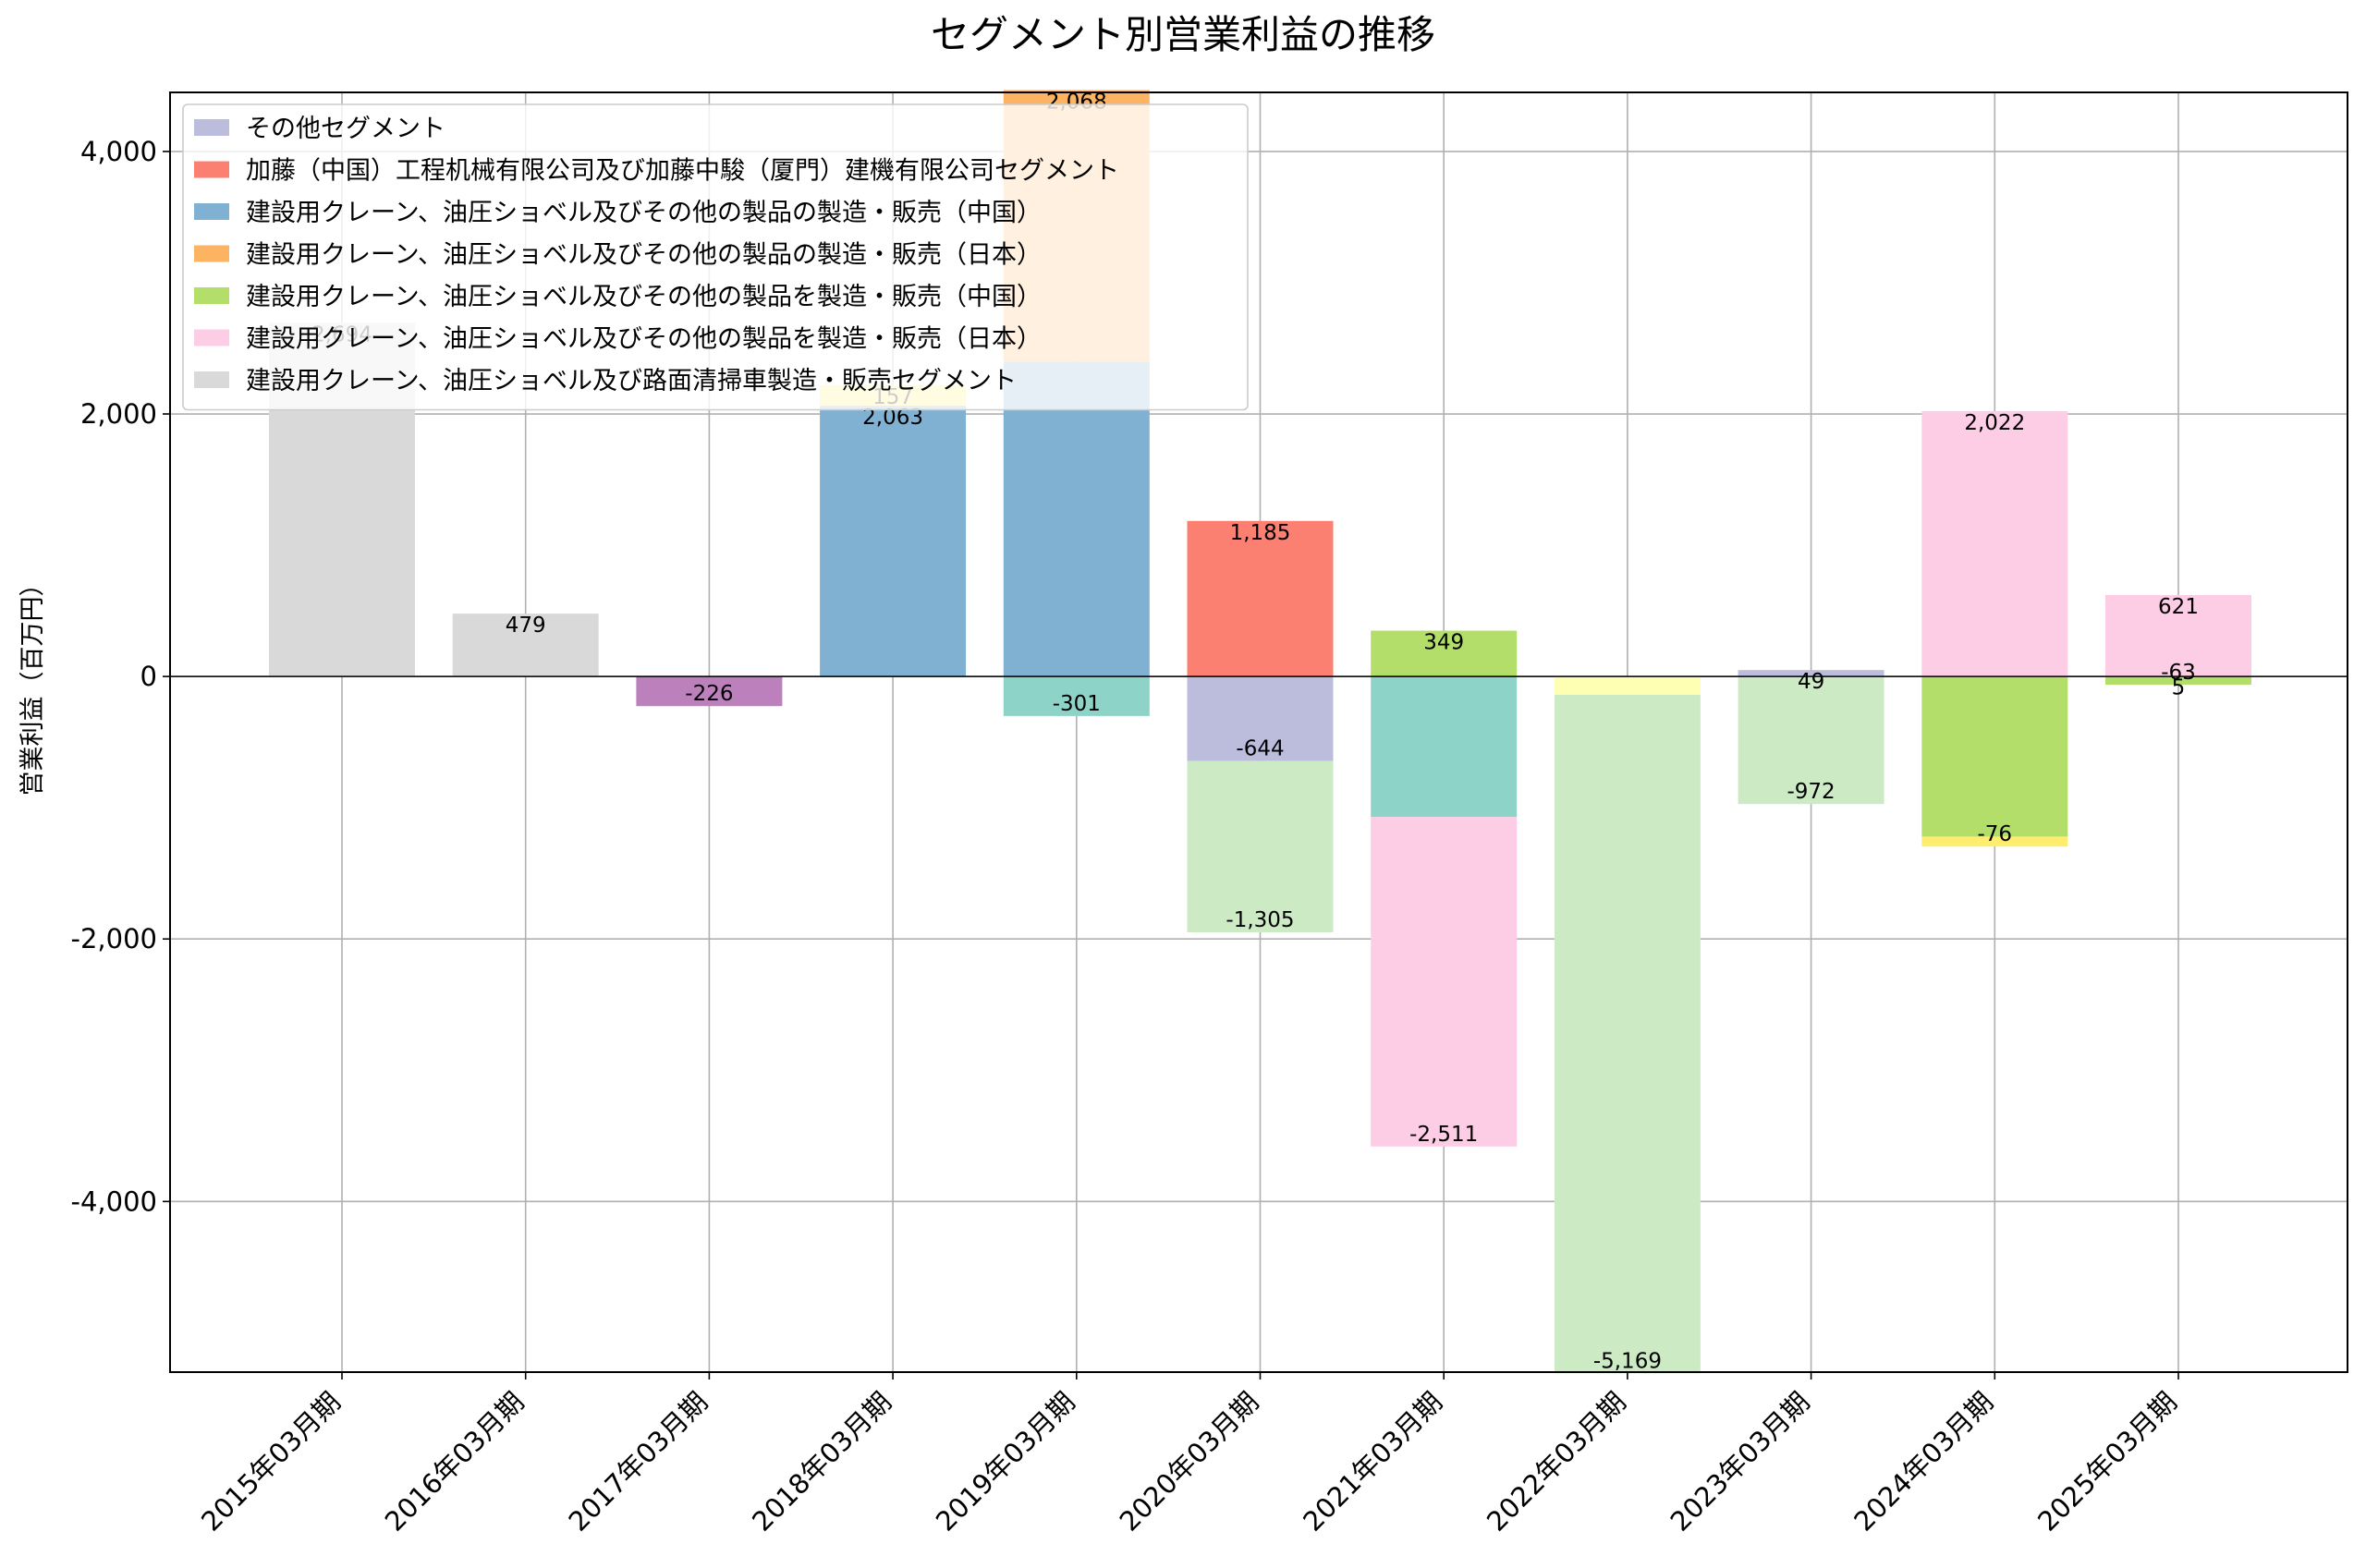 Image resolution: width=2366 pixels, height=1568 pixels. Describe the element at coordinates (1260, 920) in the screenshot. I see `bar-value-label: -1,305` at that location.